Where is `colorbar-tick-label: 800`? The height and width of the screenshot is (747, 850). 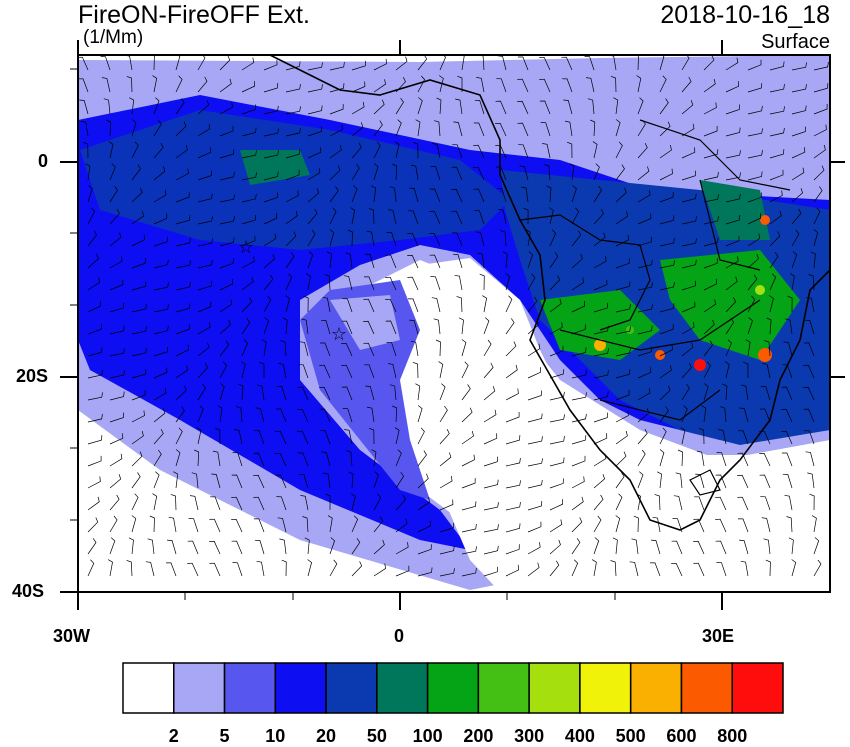
colorbar-tick-label: 800 is located at coordinates (732, 736).